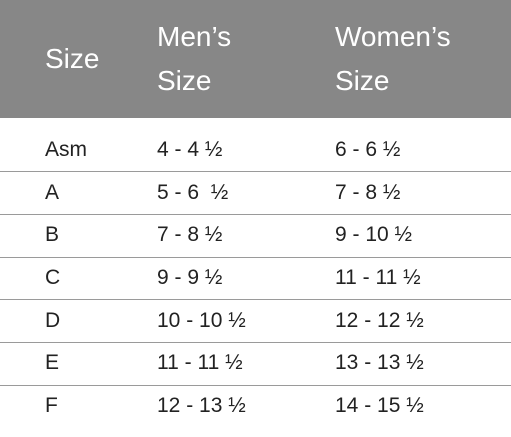 Image resolution: width=511 pixels, height=437 pixels. I want to click on table-cell: C, so click(53, 277).